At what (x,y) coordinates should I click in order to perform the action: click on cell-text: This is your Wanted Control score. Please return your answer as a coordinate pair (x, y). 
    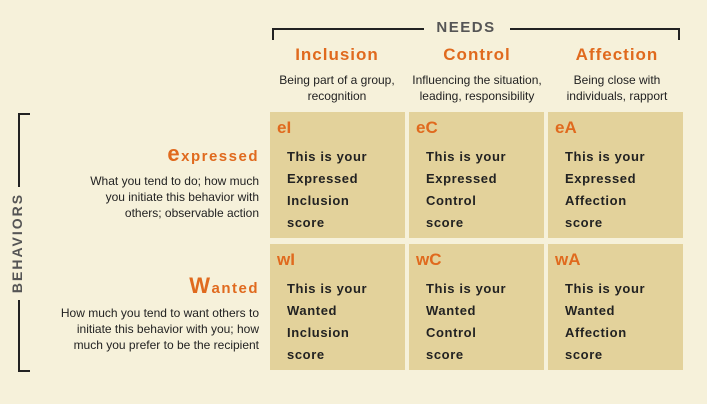
    Looking at the image, I should click on (466, 322).